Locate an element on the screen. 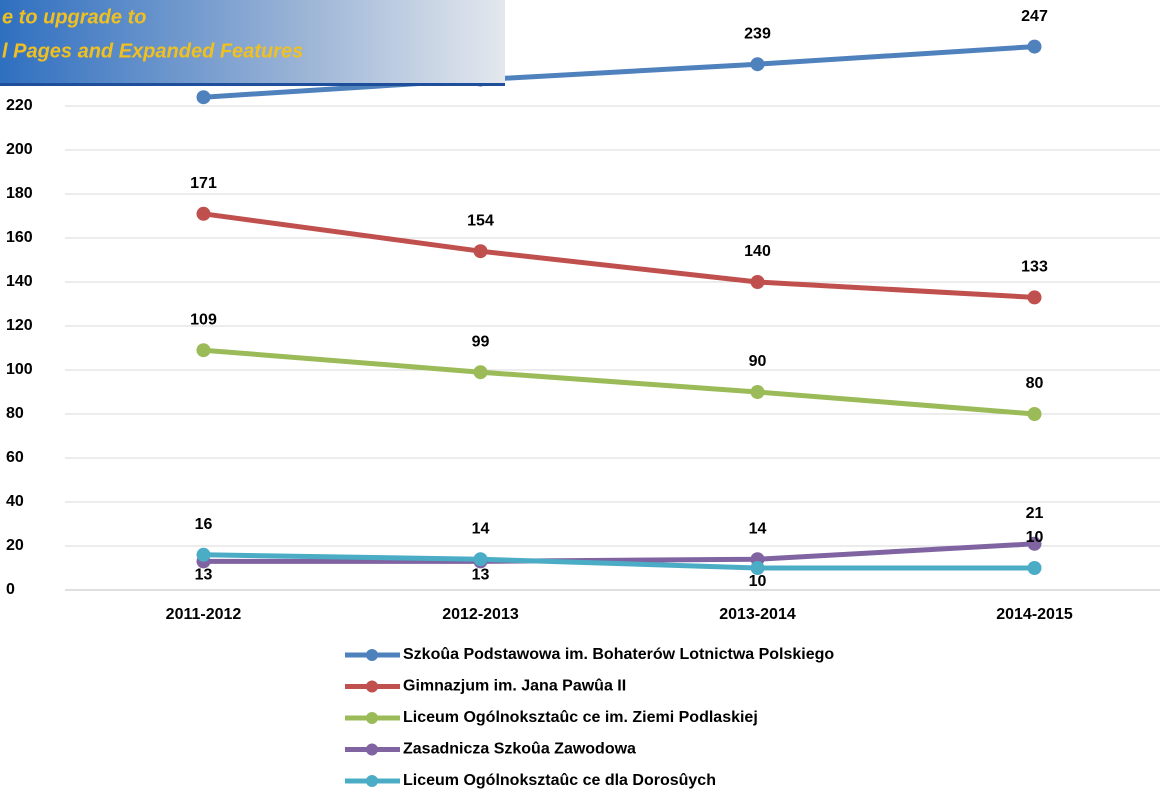 This screenshot has height=789, width=1167. data-label: 16 is located at coordinates (204, 524).